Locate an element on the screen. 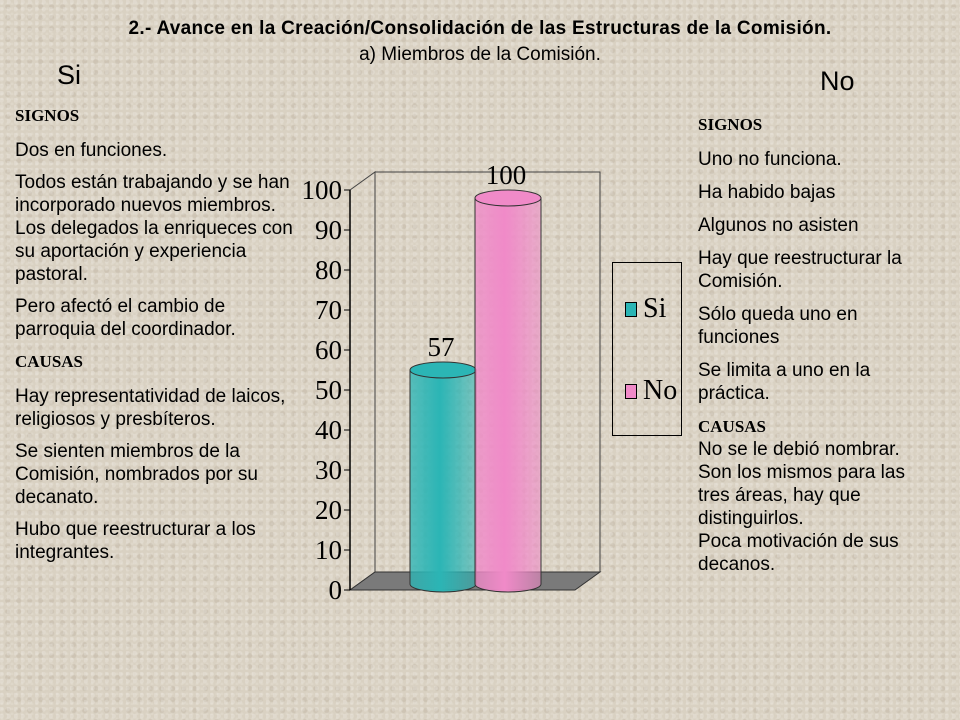  y-tick-label: 70 is located at coordinates (328, 310).